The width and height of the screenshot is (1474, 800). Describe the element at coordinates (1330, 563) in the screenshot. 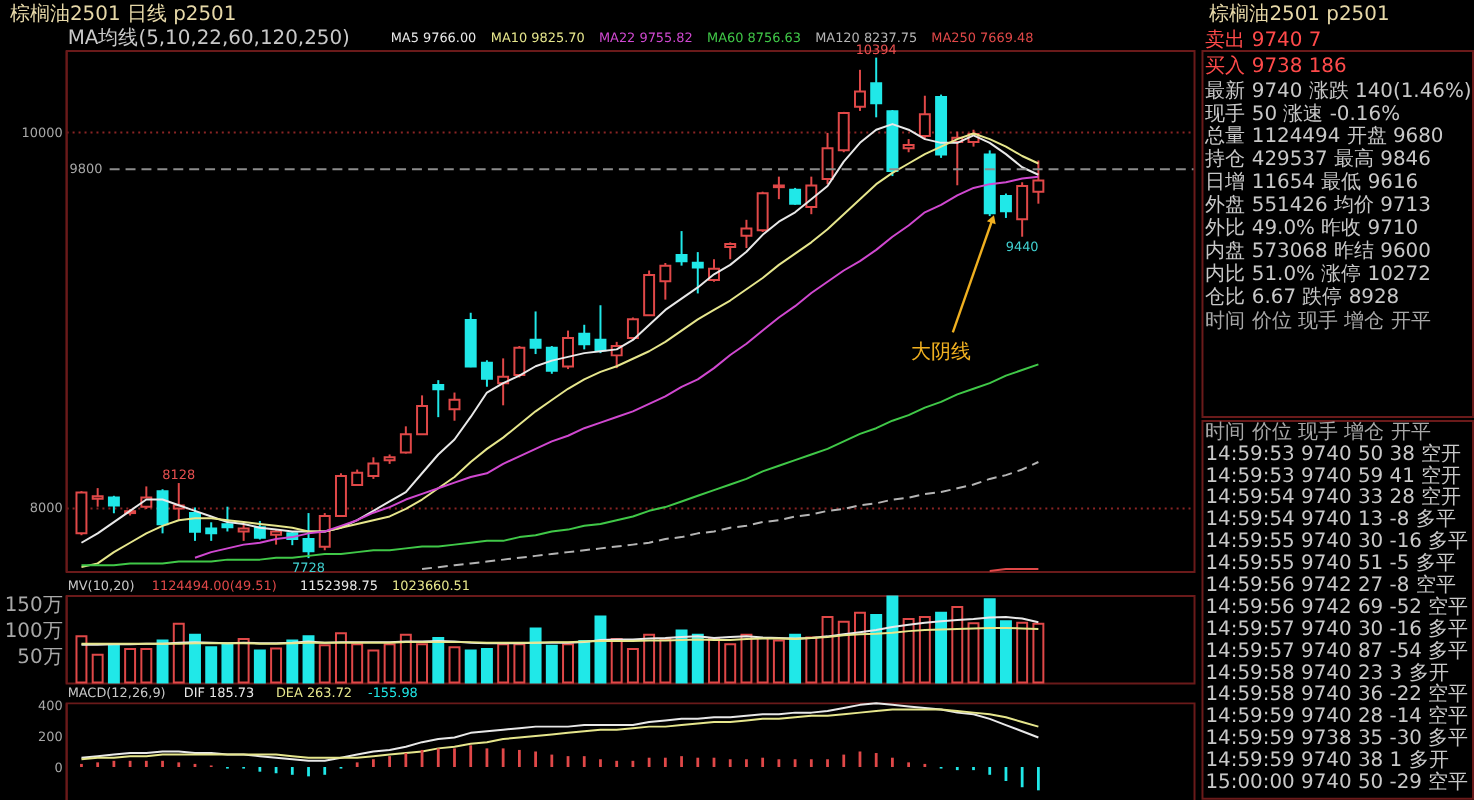

I see `text: 14:59:55 9740 51 -5 多平` at that location.